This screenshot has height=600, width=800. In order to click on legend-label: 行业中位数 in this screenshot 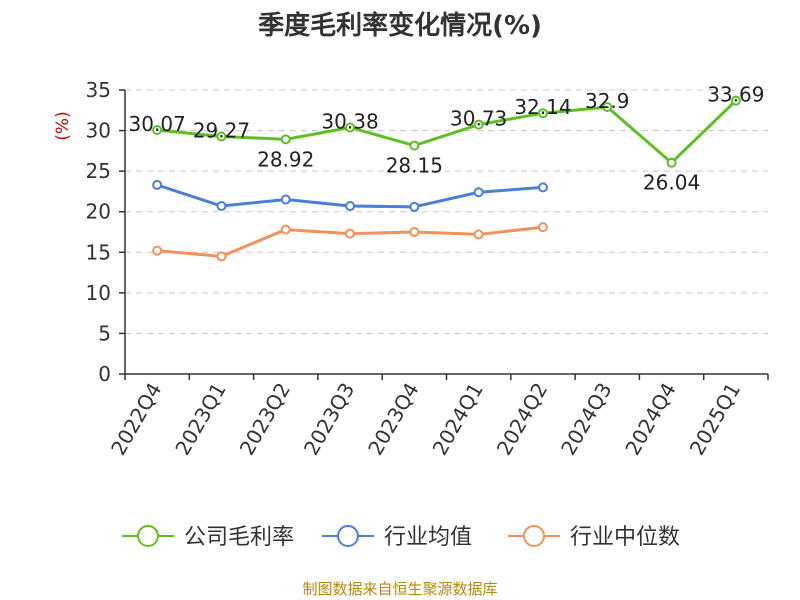, I will do `click(625, 537)`.